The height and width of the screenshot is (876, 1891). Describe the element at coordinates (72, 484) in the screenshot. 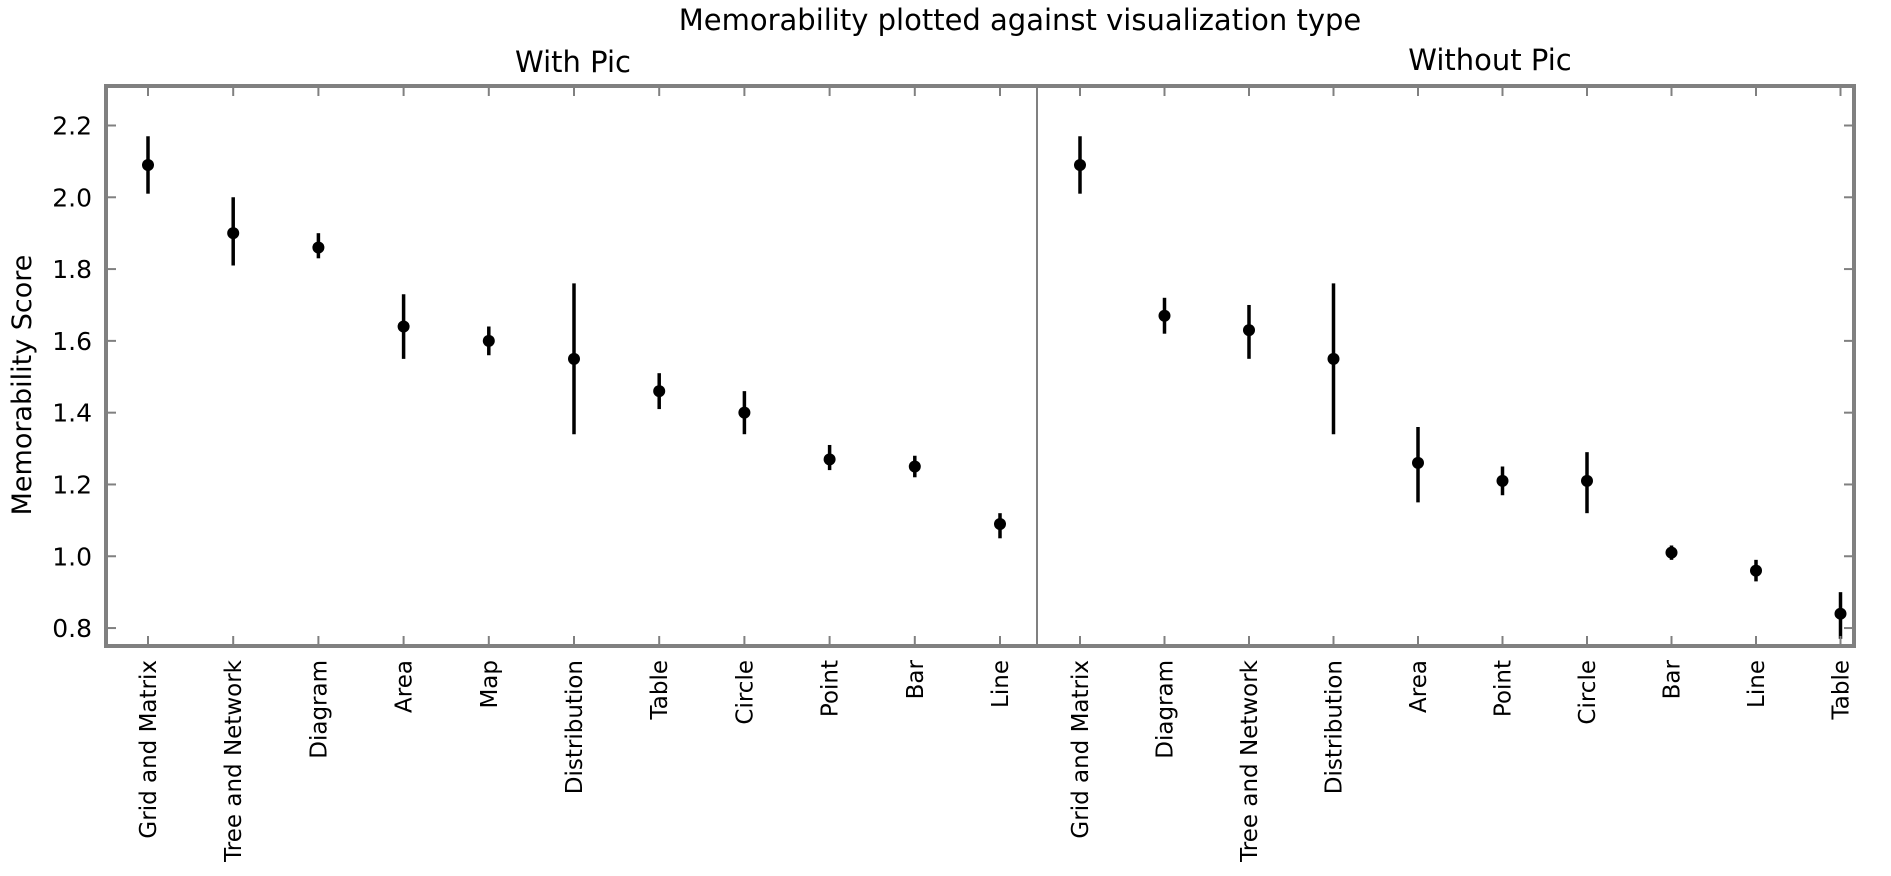

I see `y-tick-label: 1.2` at that location.